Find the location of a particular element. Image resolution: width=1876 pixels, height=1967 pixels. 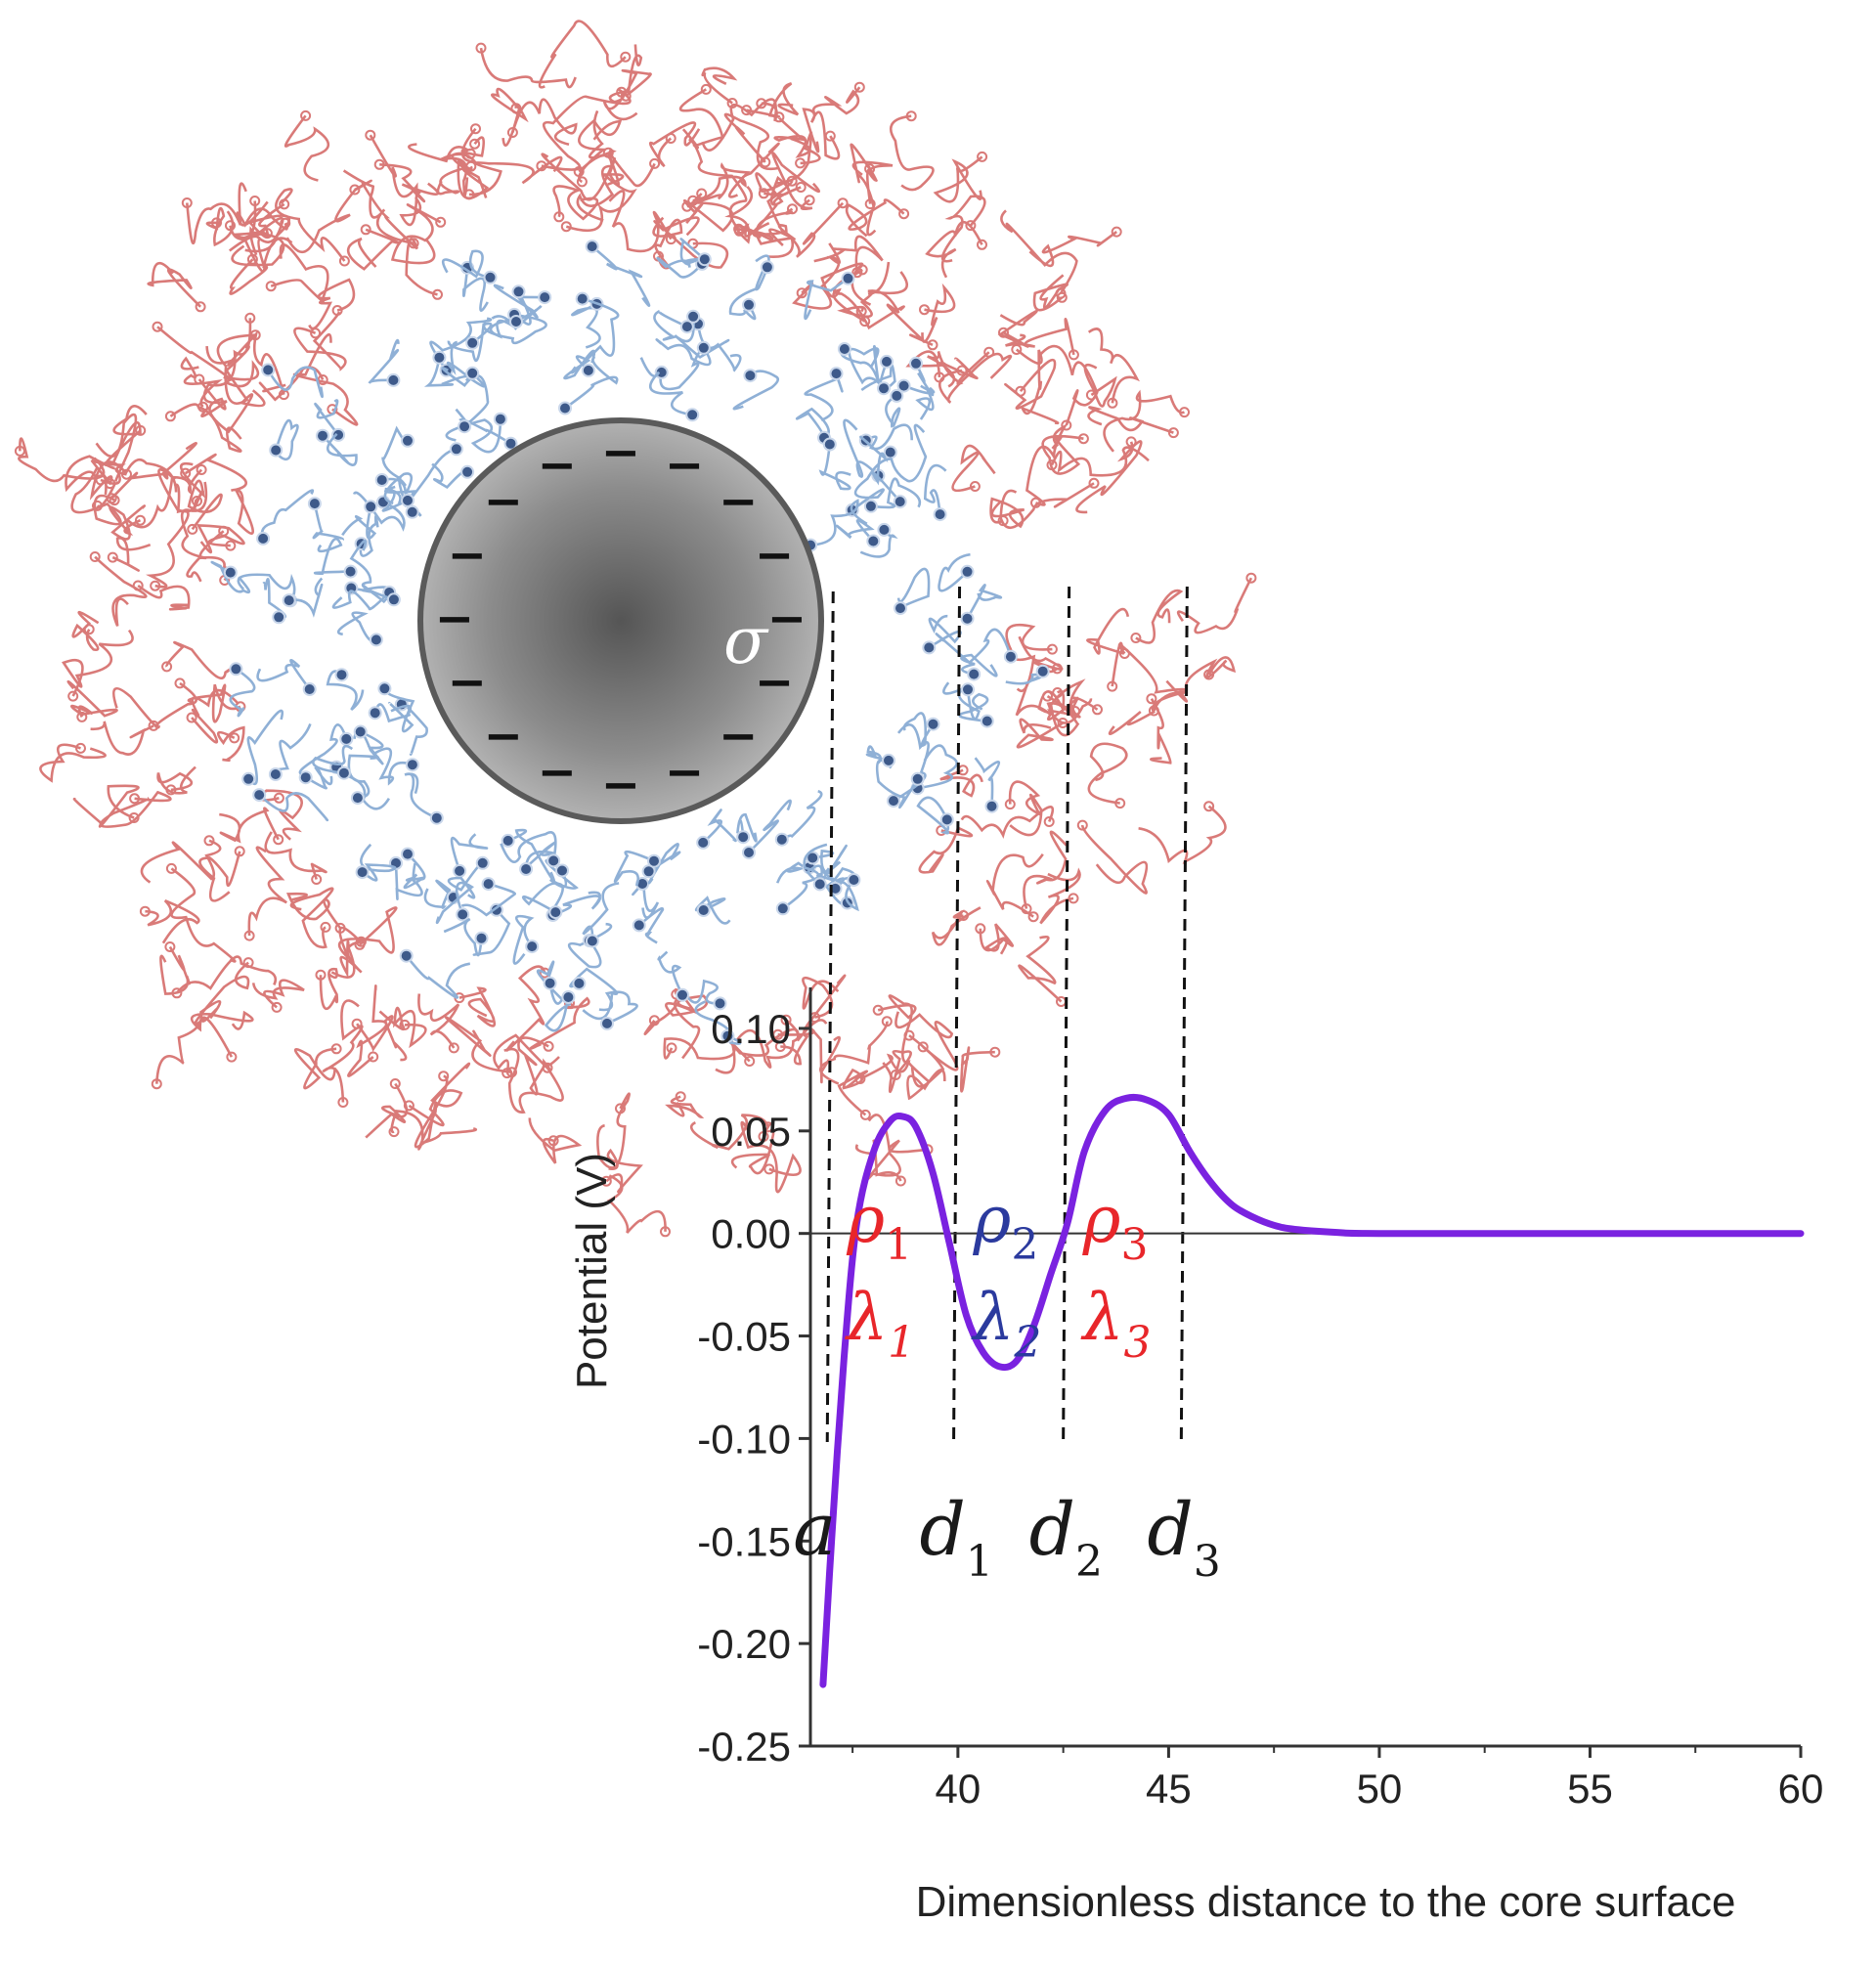

x-tick-label: 40 is located at coordinates (959, 1789).